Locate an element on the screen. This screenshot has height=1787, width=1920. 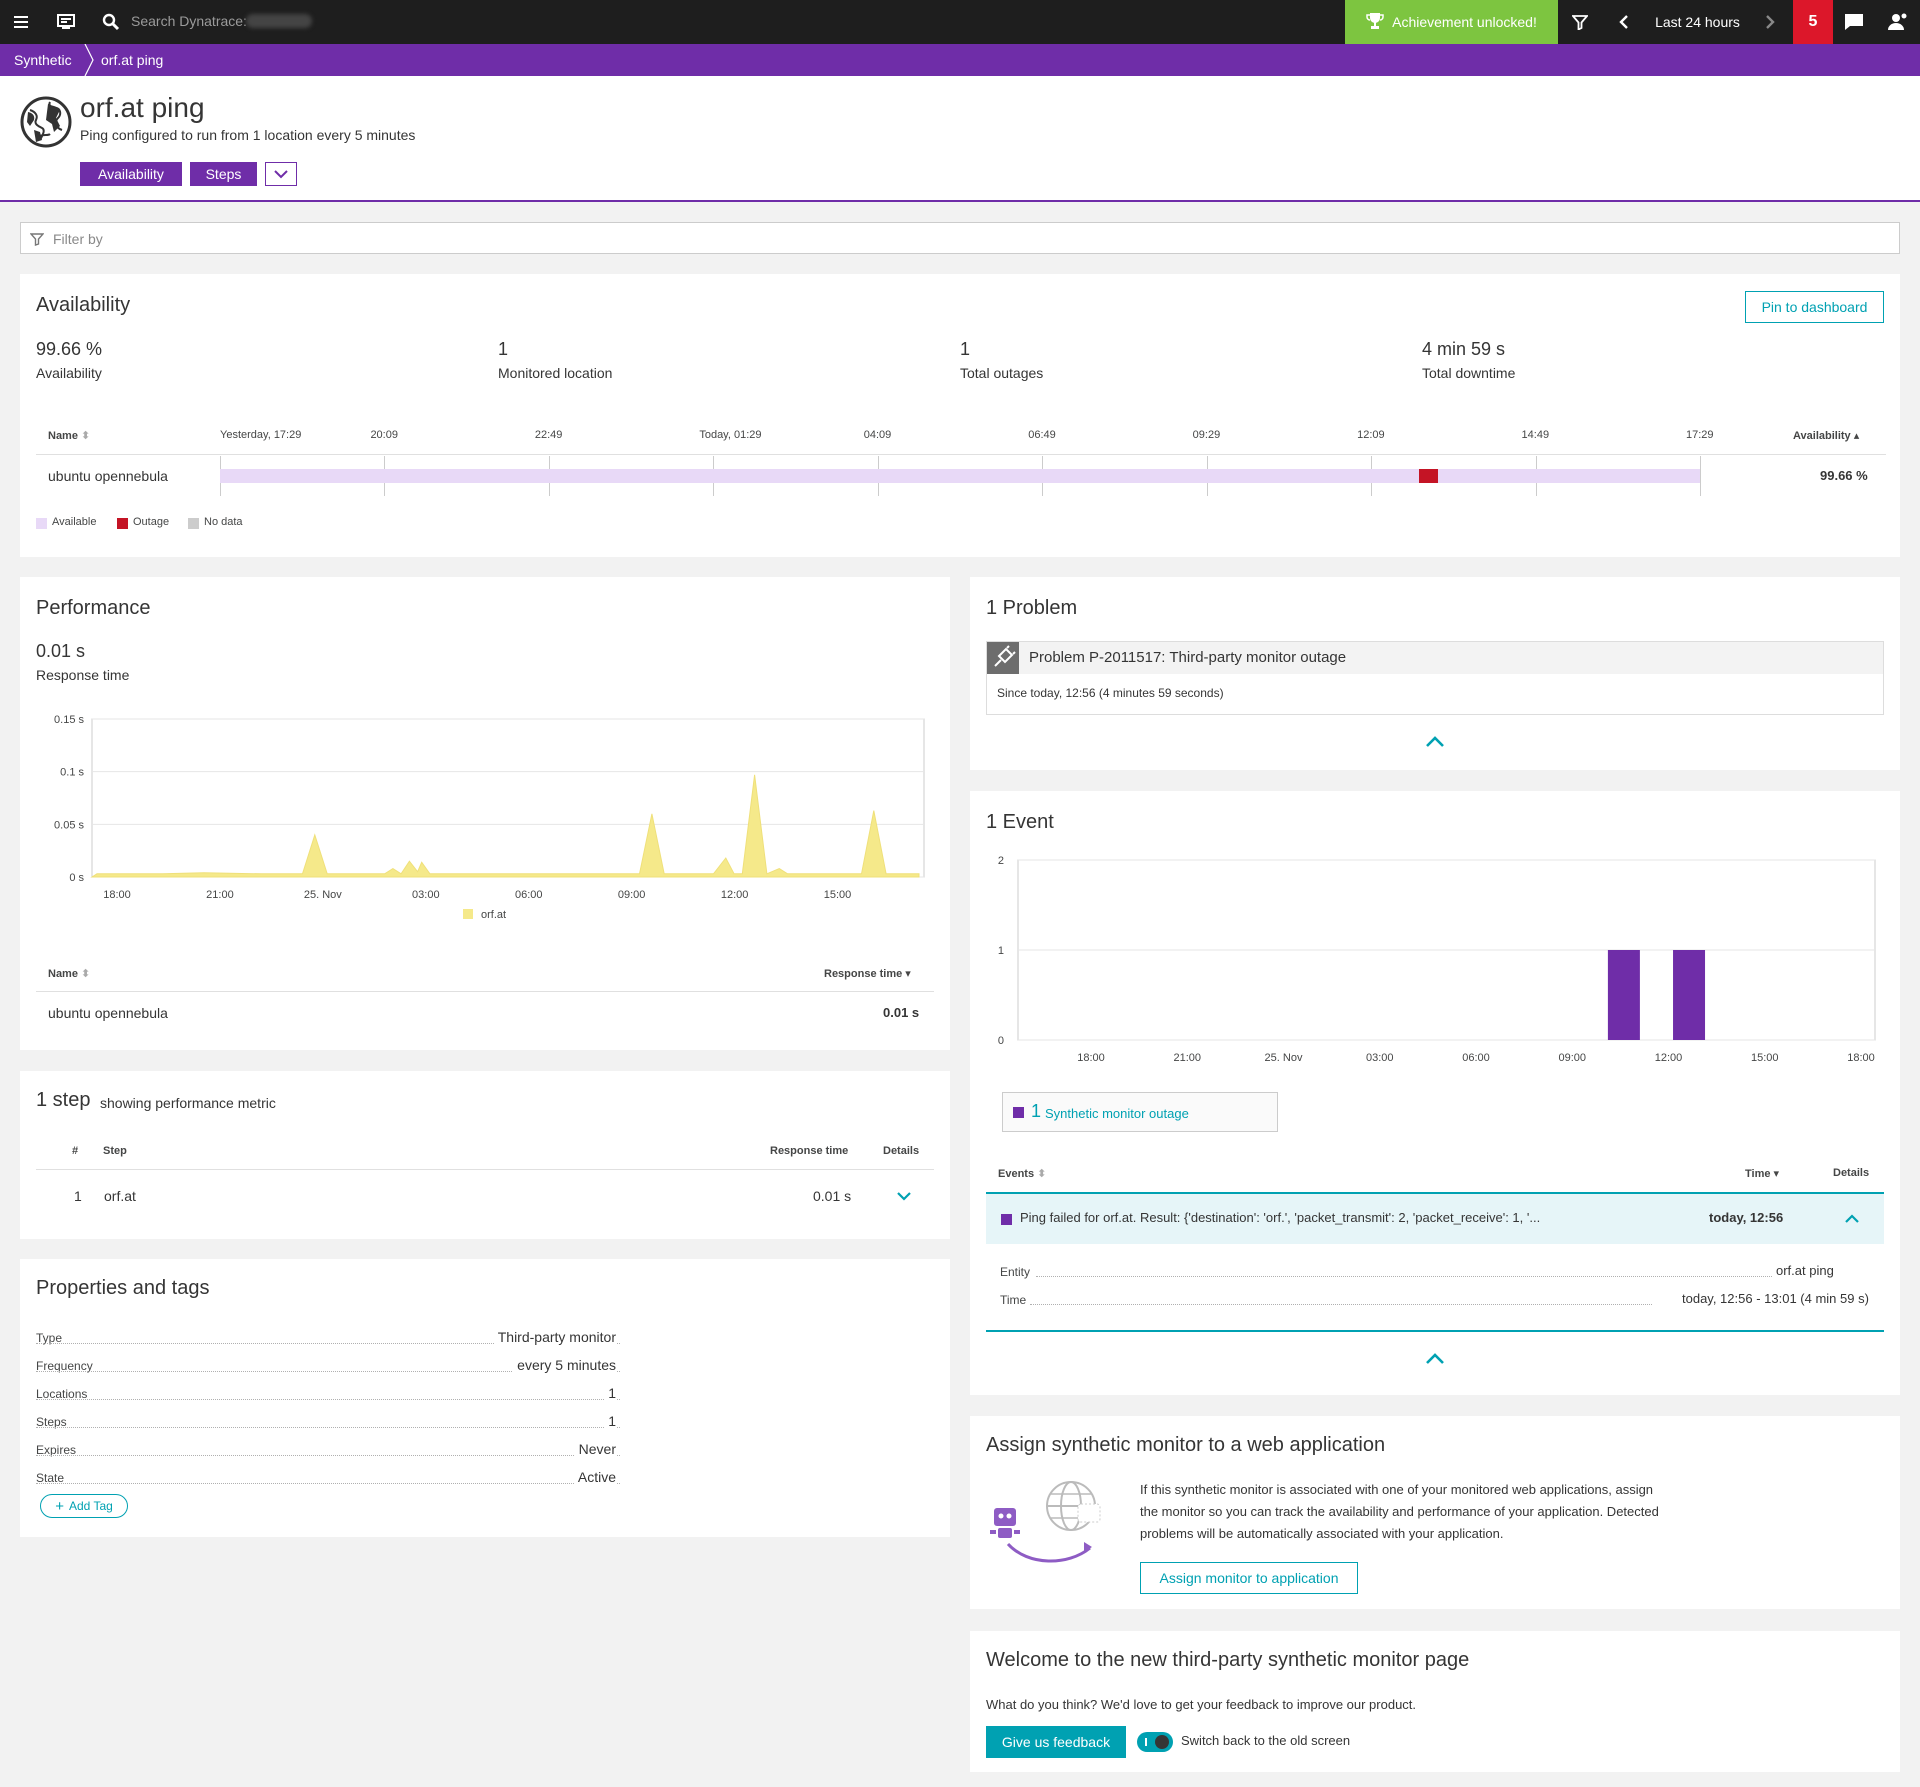
breadcrumb-synthetic: Synthetic is located at coordinates (43, 60).